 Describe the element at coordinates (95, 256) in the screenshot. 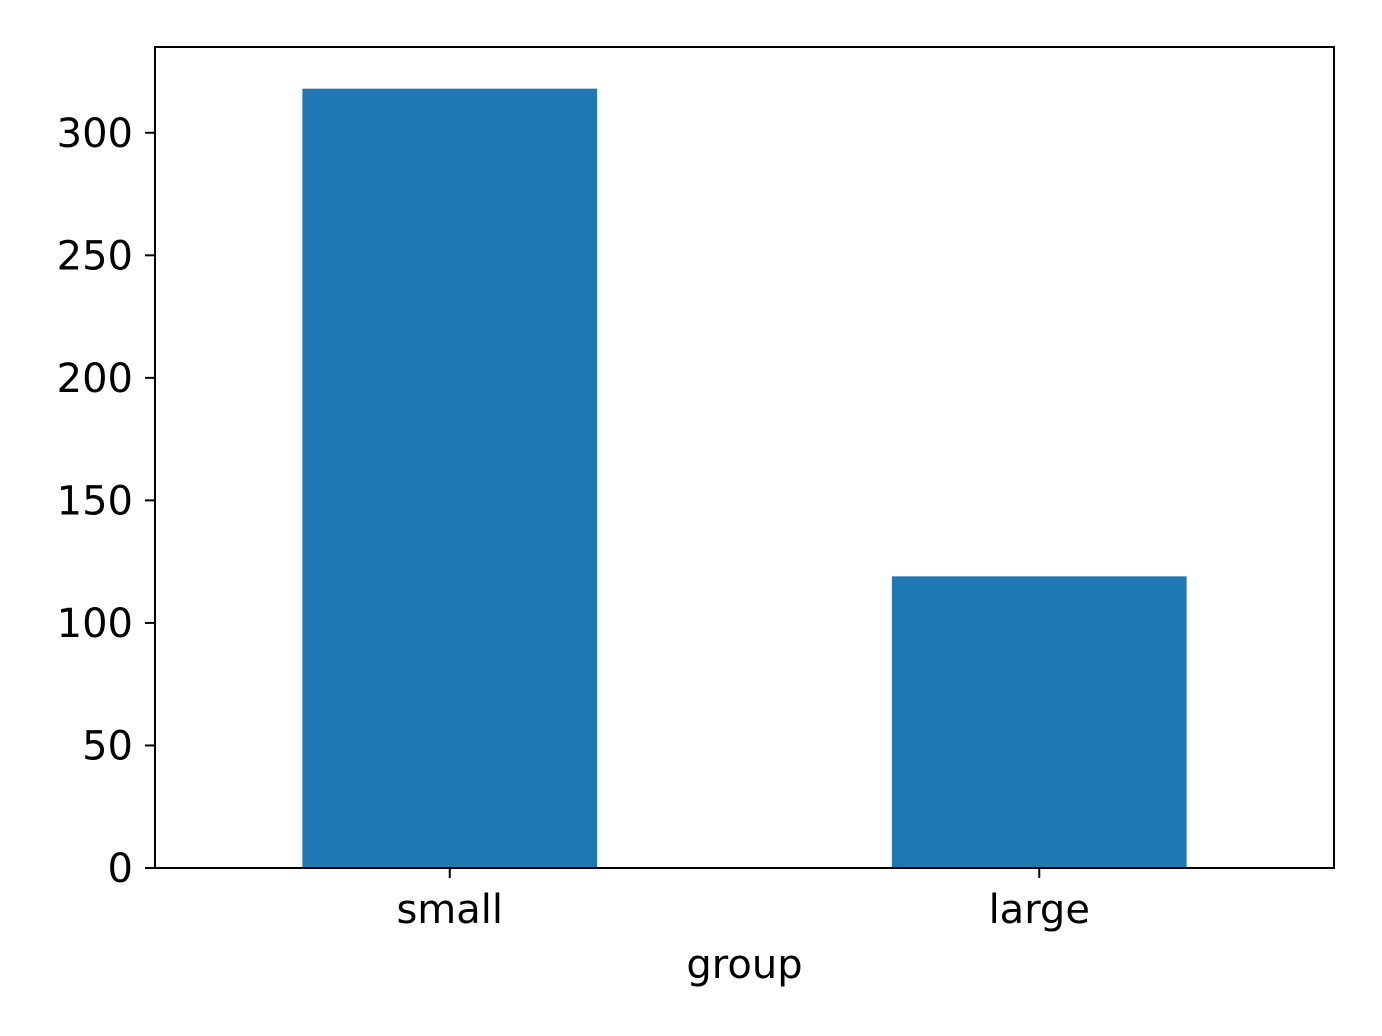

I see `y-tick-label: 250` at that location.